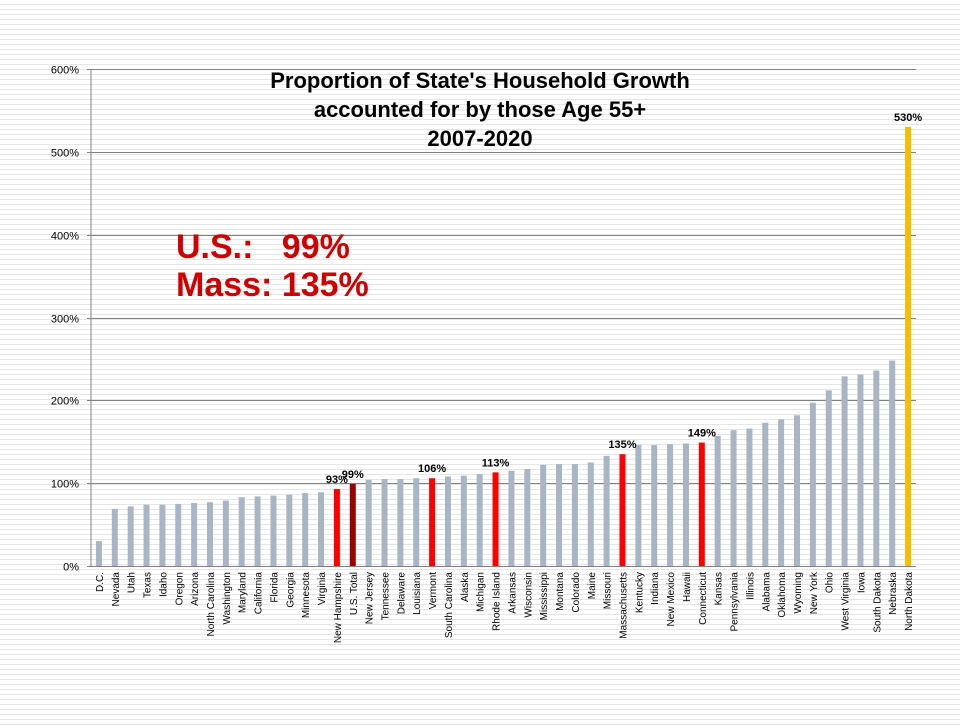 The image size is (960, 725). I want to click on x-tick-label: New Jersey, so click(370, 598).